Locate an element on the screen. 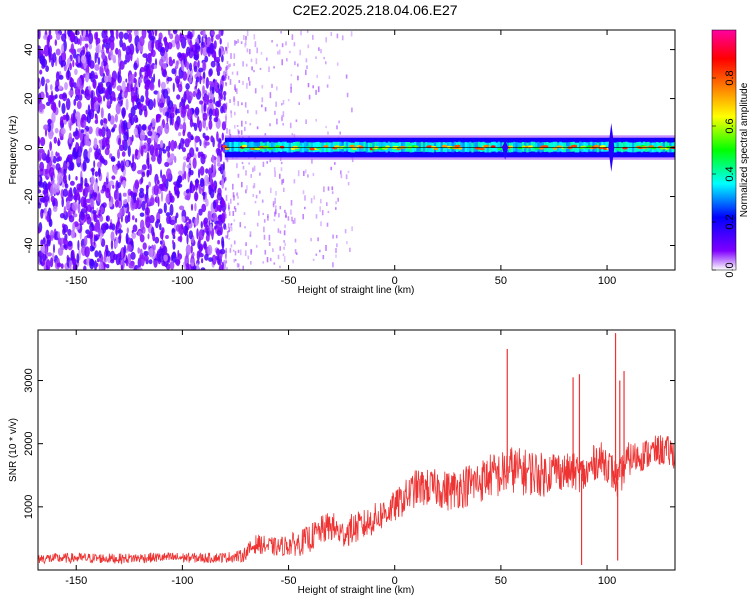 The width and height of the screenshot is (750, 600). band-feature is located at coordinates (611, 148).